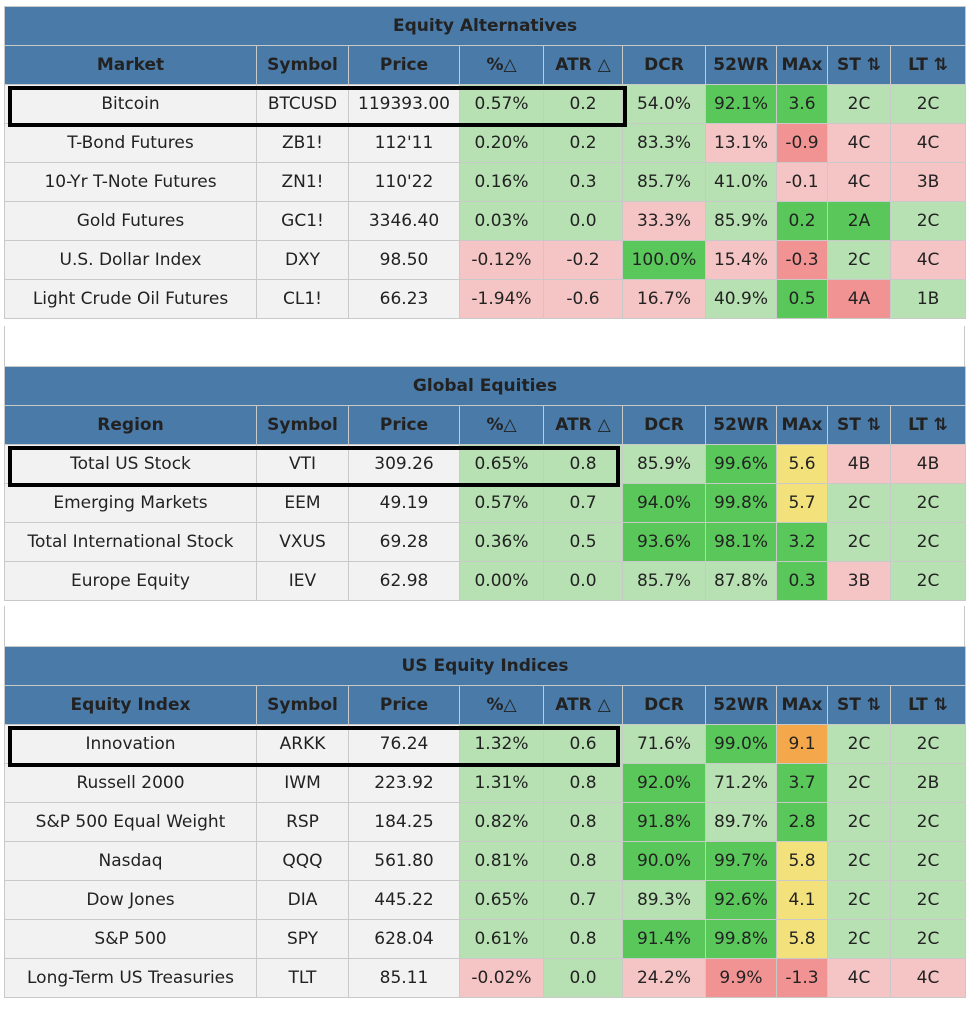 The width and height of the screenshot is (969, 1014). Describe the element at coordinates (302, 822) in the screenshot. I see `symbol-cell: RSP` at that location.